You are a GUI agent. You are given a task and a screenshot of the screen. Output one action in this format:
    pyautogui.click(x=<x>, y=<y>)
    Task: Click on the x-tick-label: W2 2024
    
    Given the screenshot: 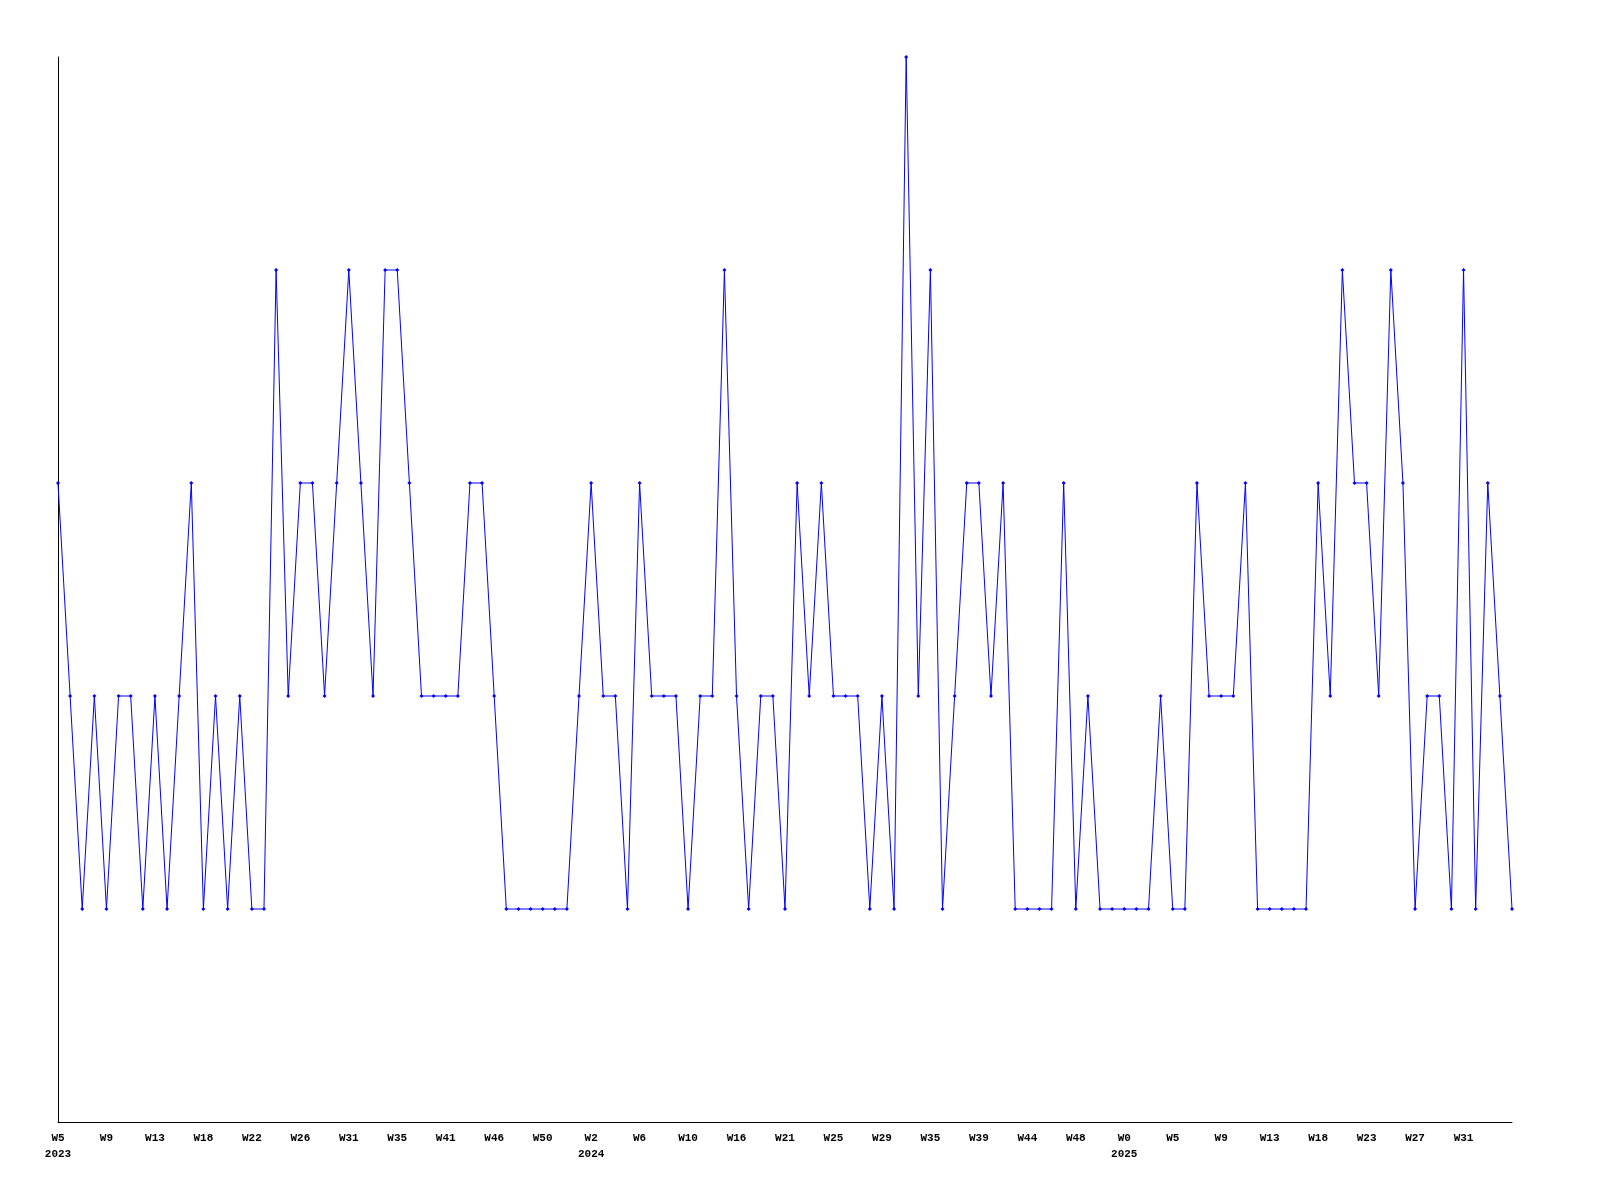 What is the action you would take?
    pyautogui.click(x=591, y=1146)
    